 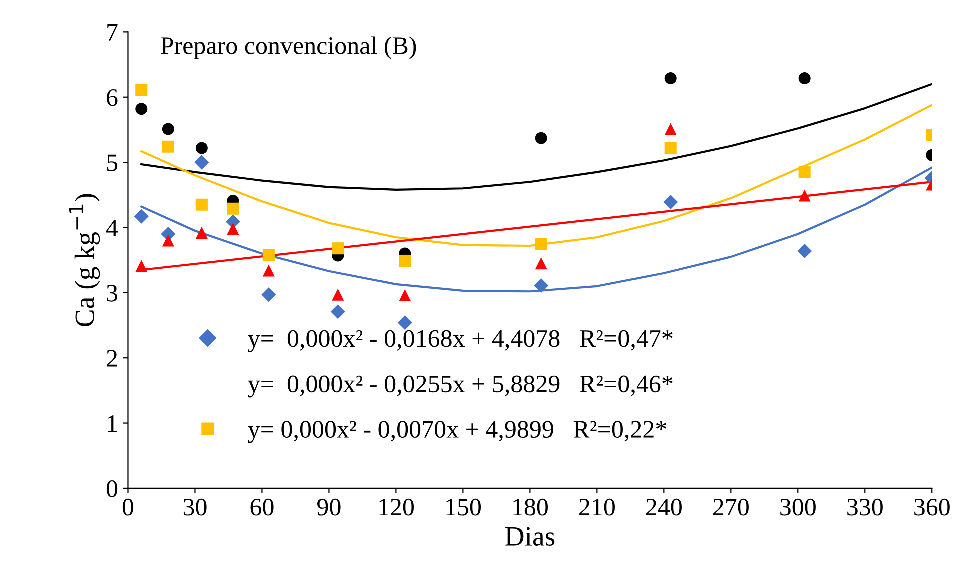 I want to click on annotation: y= 0,000x² - 0,0255x + 5,8829 R²=0,46*, so click(x=460, y=387).